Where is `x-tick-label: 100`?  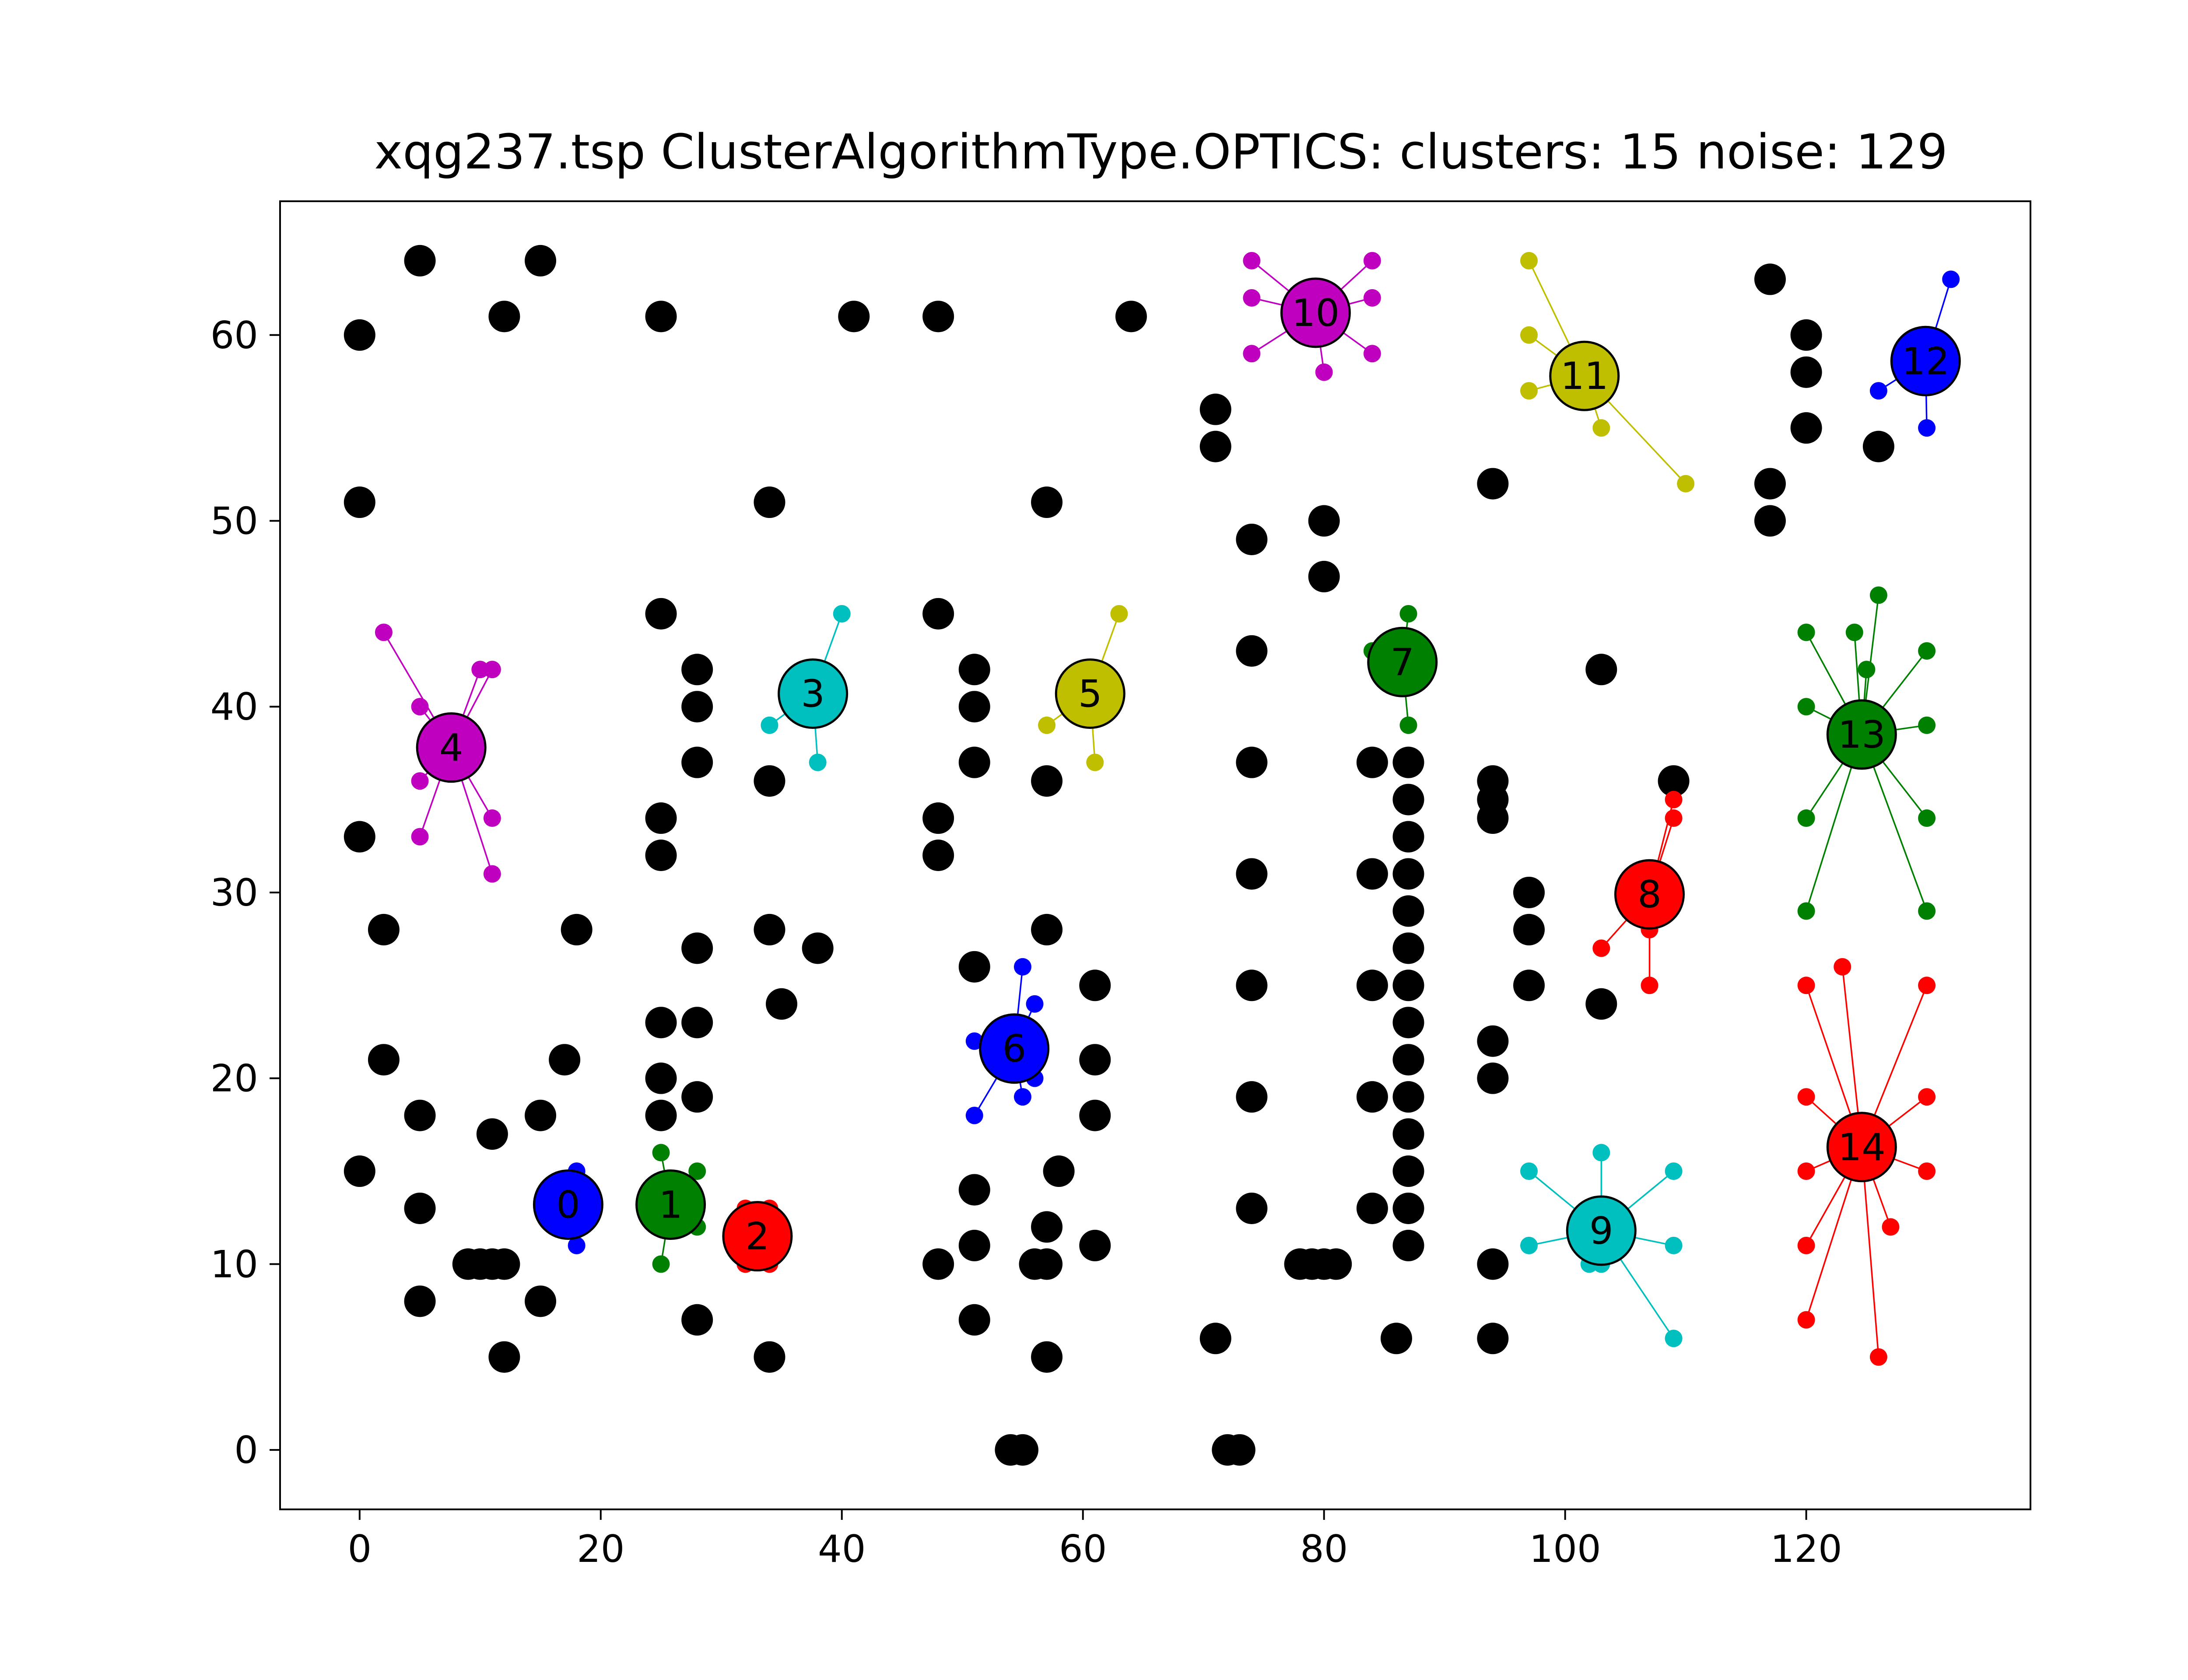 x-tick-label: 100 is located at coordinates (1565, 1549).